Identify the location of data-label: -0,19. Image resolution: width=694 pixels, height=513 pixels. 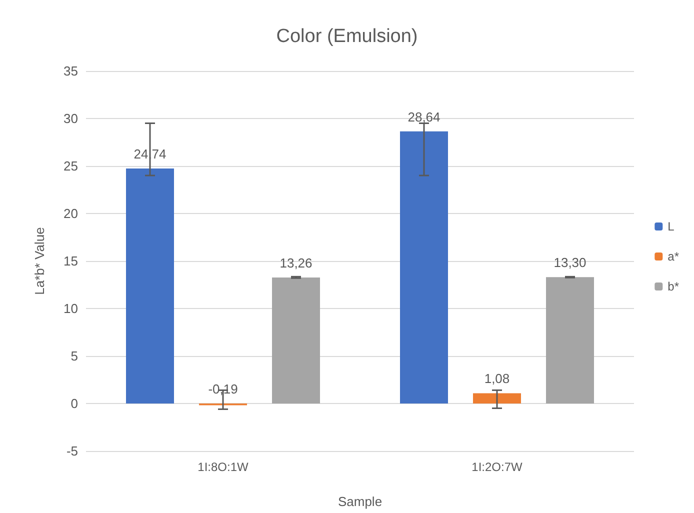
(223, 389).